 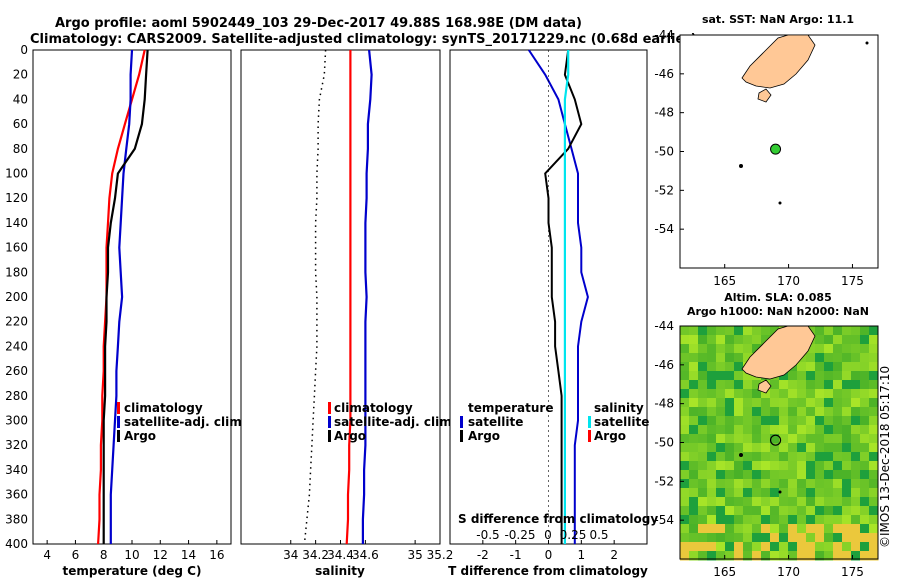 What do you see at coordinates (315, 297) in the screenshot?
I see `dotted-reference-line` at bounding box center [315, 297].